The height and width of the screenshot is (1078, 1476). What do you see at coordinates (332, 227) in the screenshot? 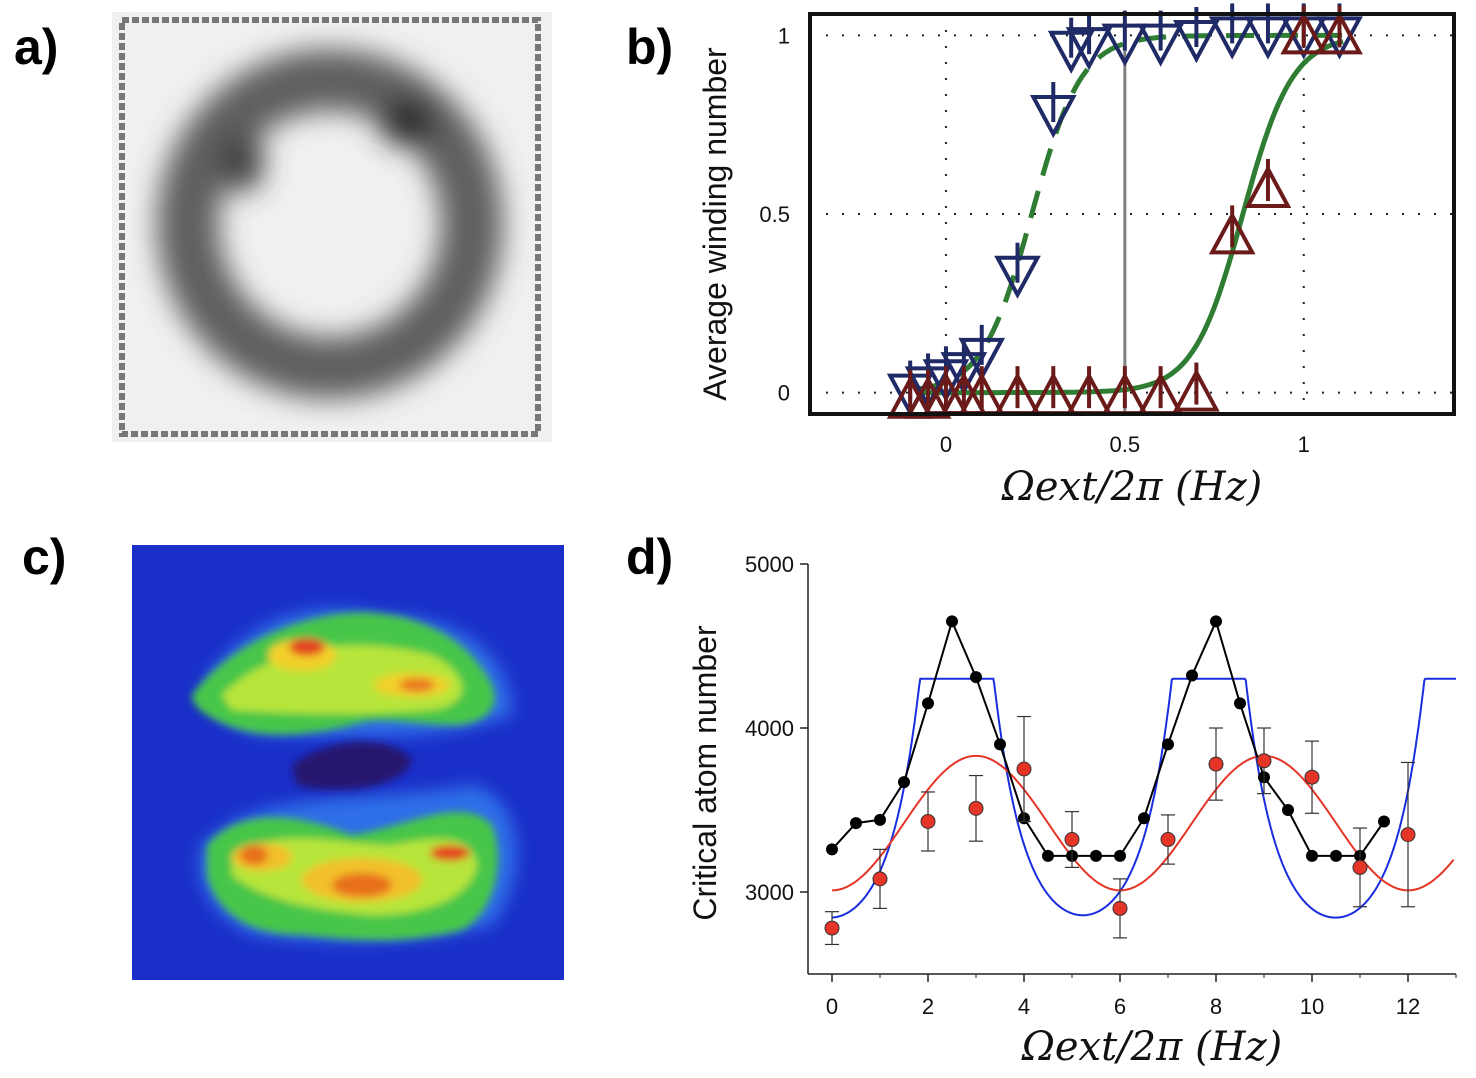
I see `panel-a-ring-image` at bounding box center [332, 227].